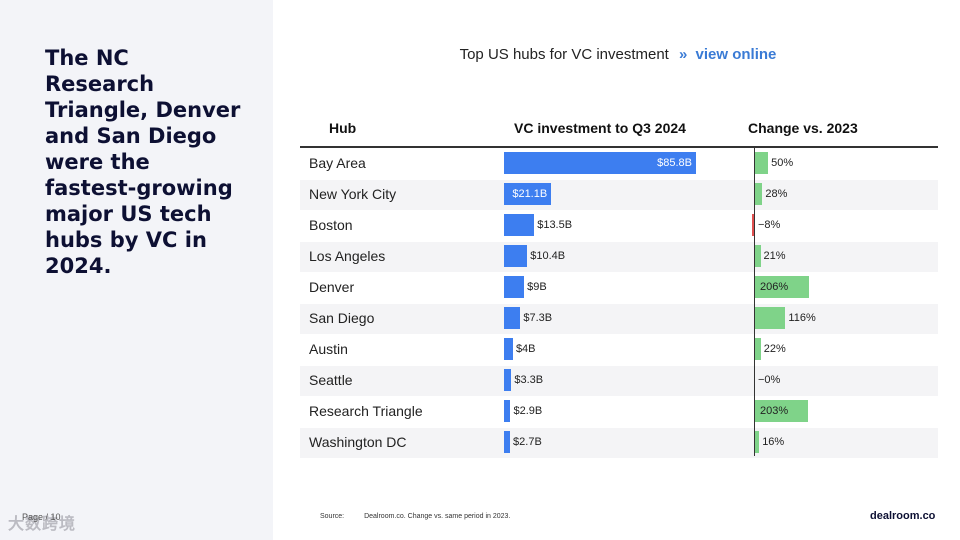  Describe the element at coordinates (619, 288) in the screenshot. I see `table-row: Denver $9B 206%` at that location.